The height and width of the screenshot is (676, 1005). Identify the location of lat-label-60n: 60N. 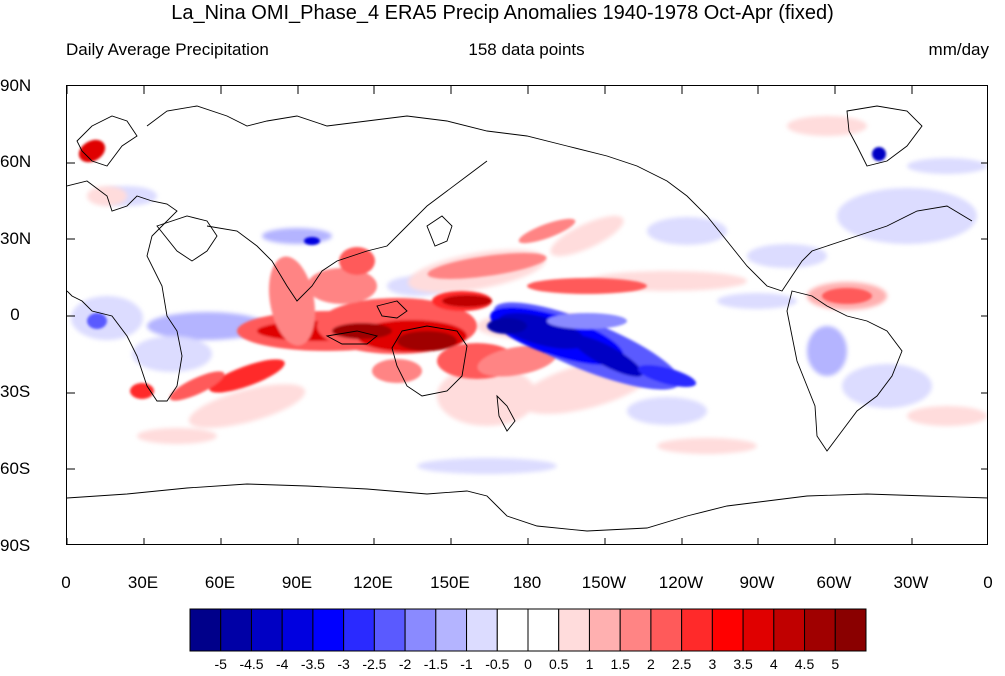
(16, 161).